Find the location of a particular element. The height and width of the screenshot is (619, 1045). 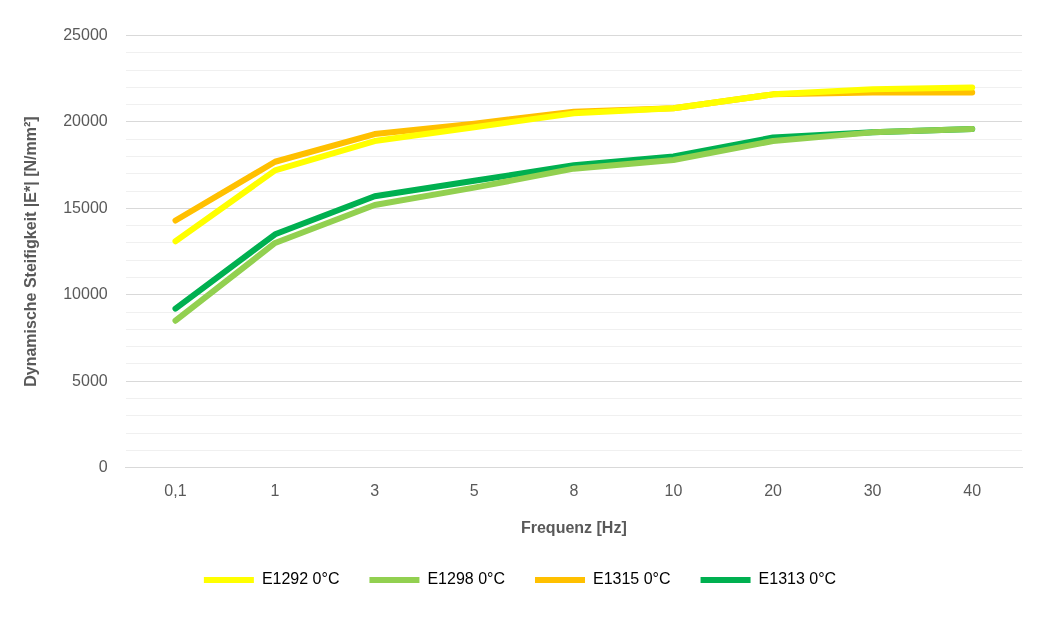

x-tick-label: 10 is located at coordinates (673, 490).